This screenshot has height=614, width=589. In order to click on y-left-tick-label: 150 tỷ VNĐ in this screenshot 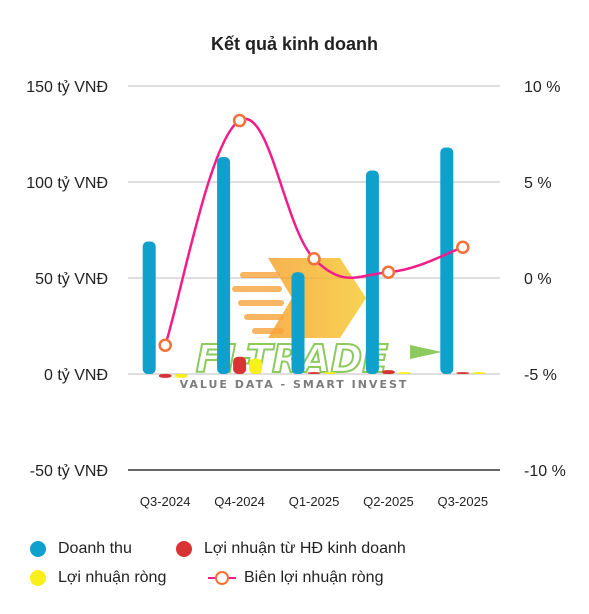, I will do `click(67, 87)`.